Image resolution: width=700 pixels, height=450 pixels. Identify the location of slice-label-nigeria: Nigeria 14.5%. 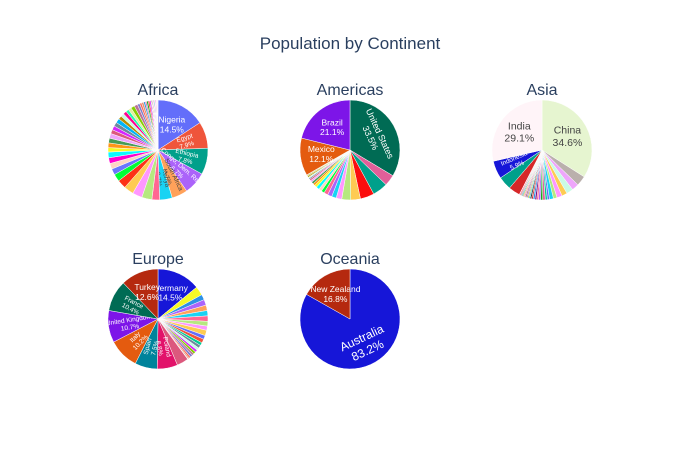
(171, 125).